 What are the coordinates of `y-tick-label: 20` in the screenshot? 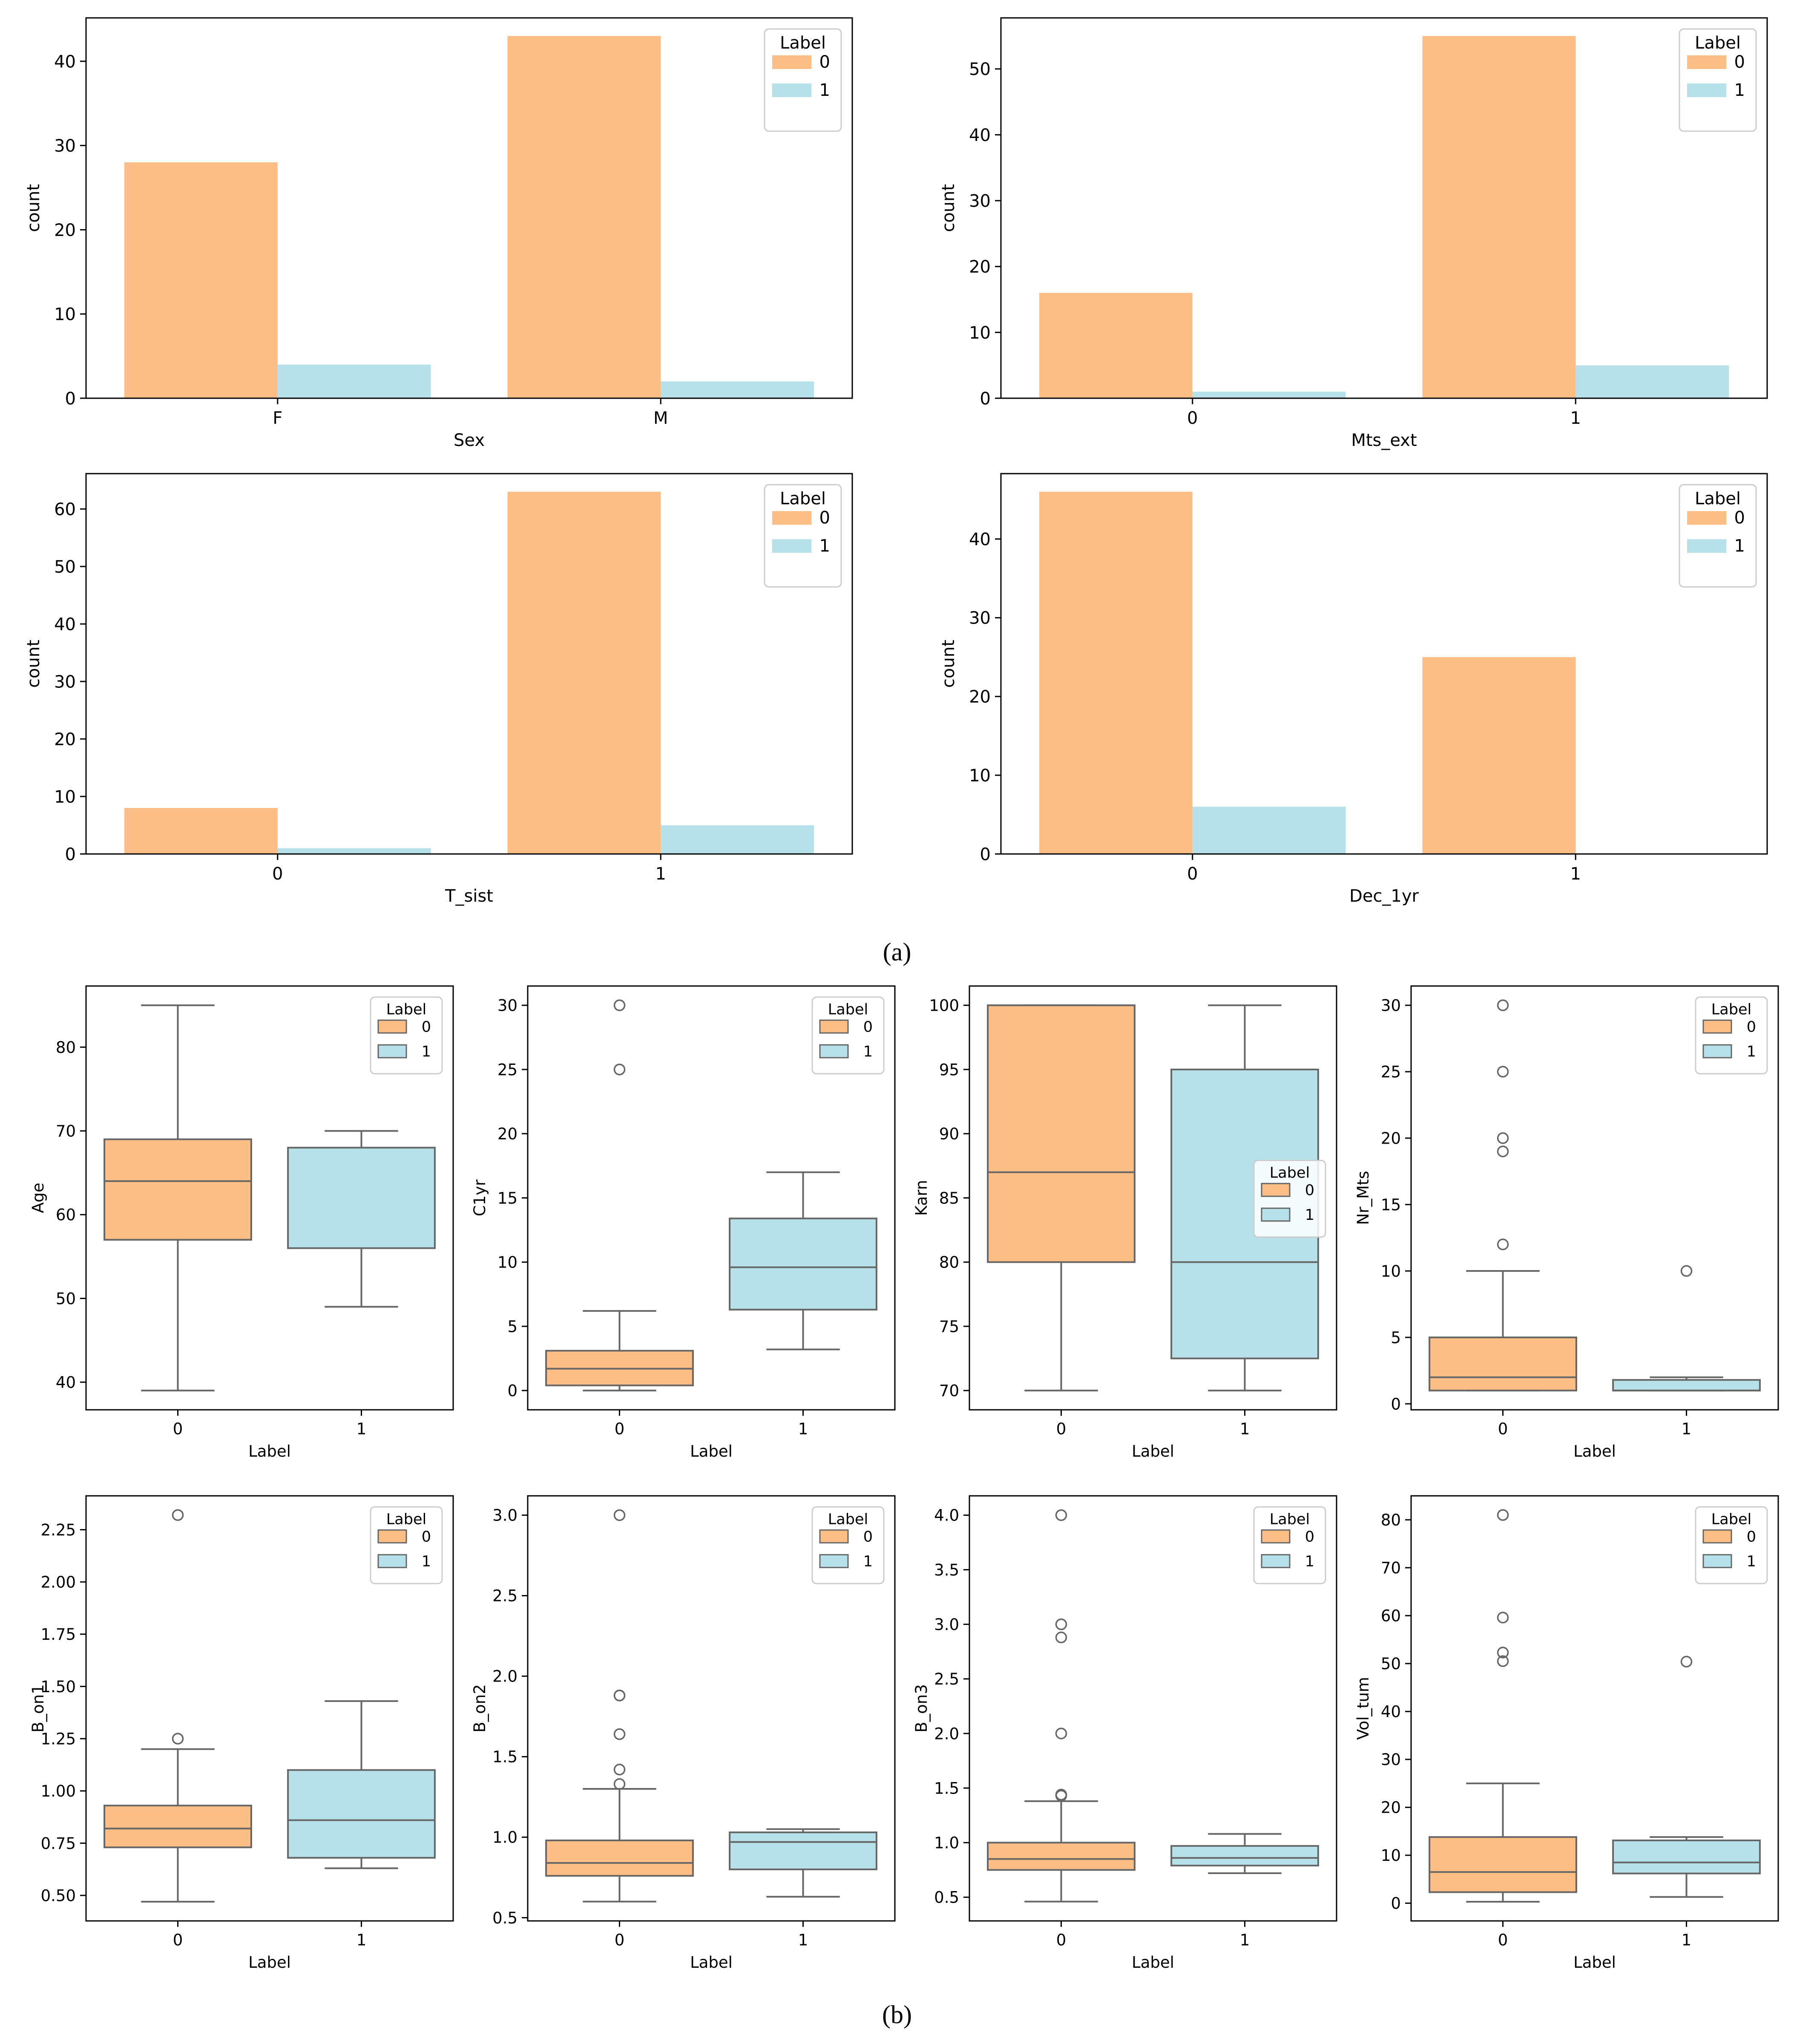 It's located at (1391, 1808).